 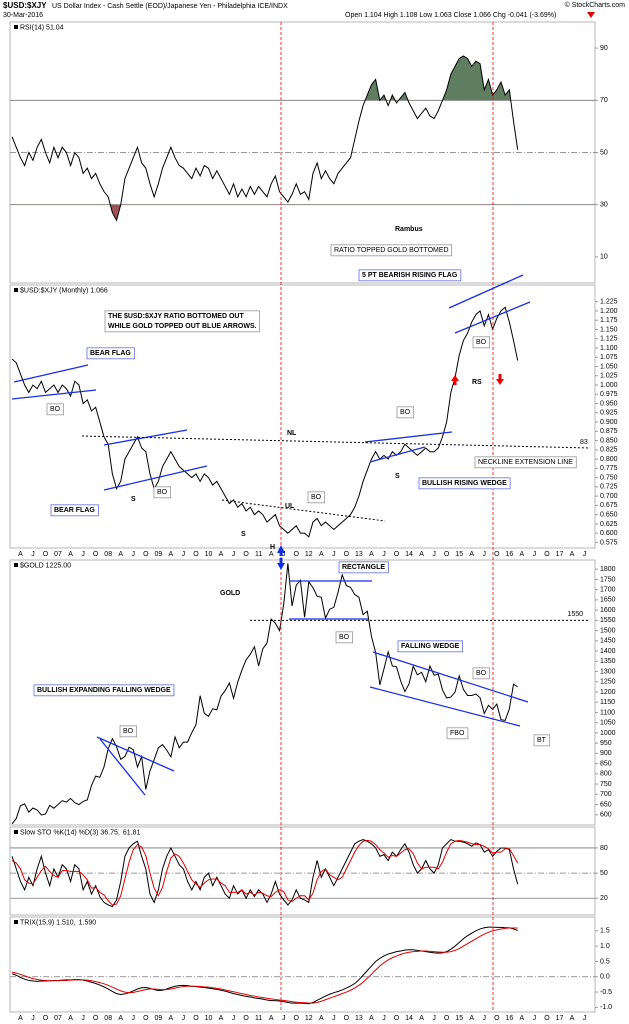 I want to click on y-tick-label: 0.850, so click(x=609, y=440).